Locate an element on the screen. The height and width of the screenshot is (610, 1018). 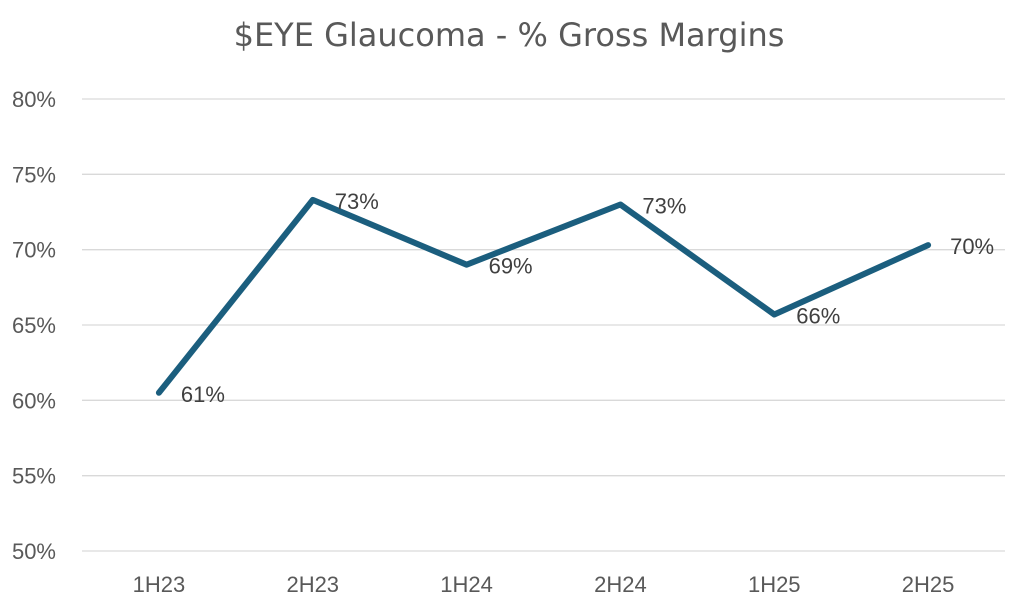
y-tick-label: 60% is located at coordinates (34, 400).